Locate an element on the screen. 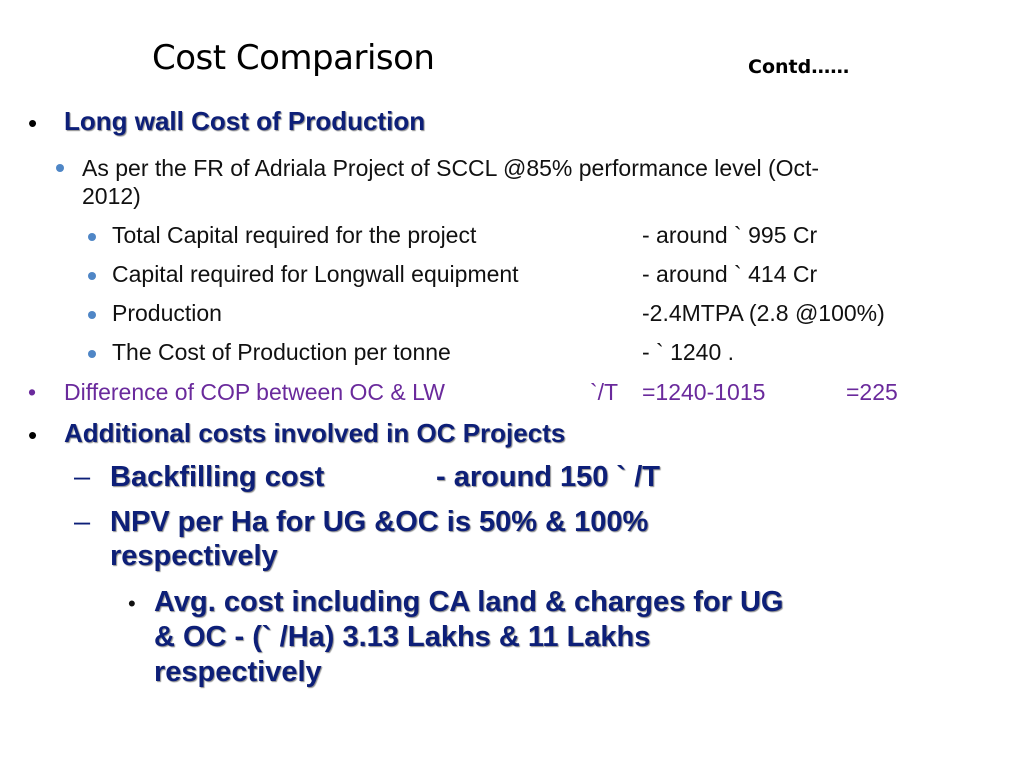  additional-costs-heading: Additional costs involved in OC Projects is located at coordinates (315, 433).